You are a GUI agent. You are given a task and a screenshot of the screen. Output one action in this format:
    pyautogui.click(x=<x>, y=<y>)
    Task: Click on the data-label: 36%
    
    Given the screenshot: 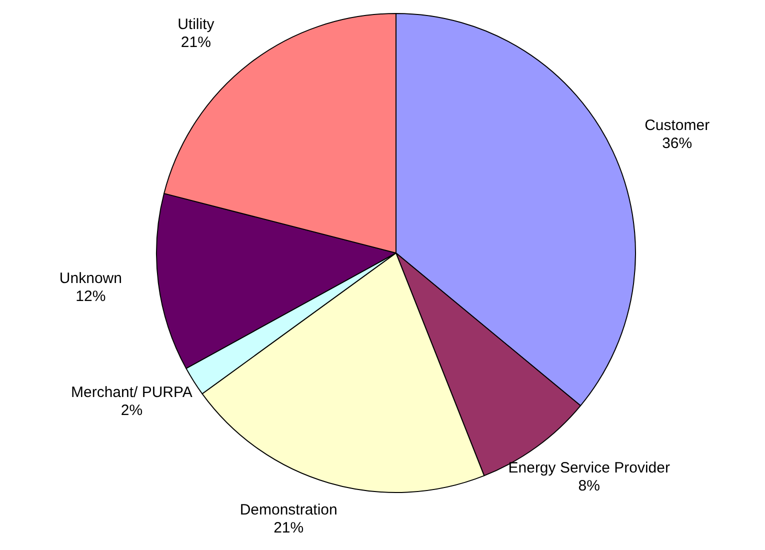 What is the action you would take?
    pyautogui.click(x=677, y=143)
    